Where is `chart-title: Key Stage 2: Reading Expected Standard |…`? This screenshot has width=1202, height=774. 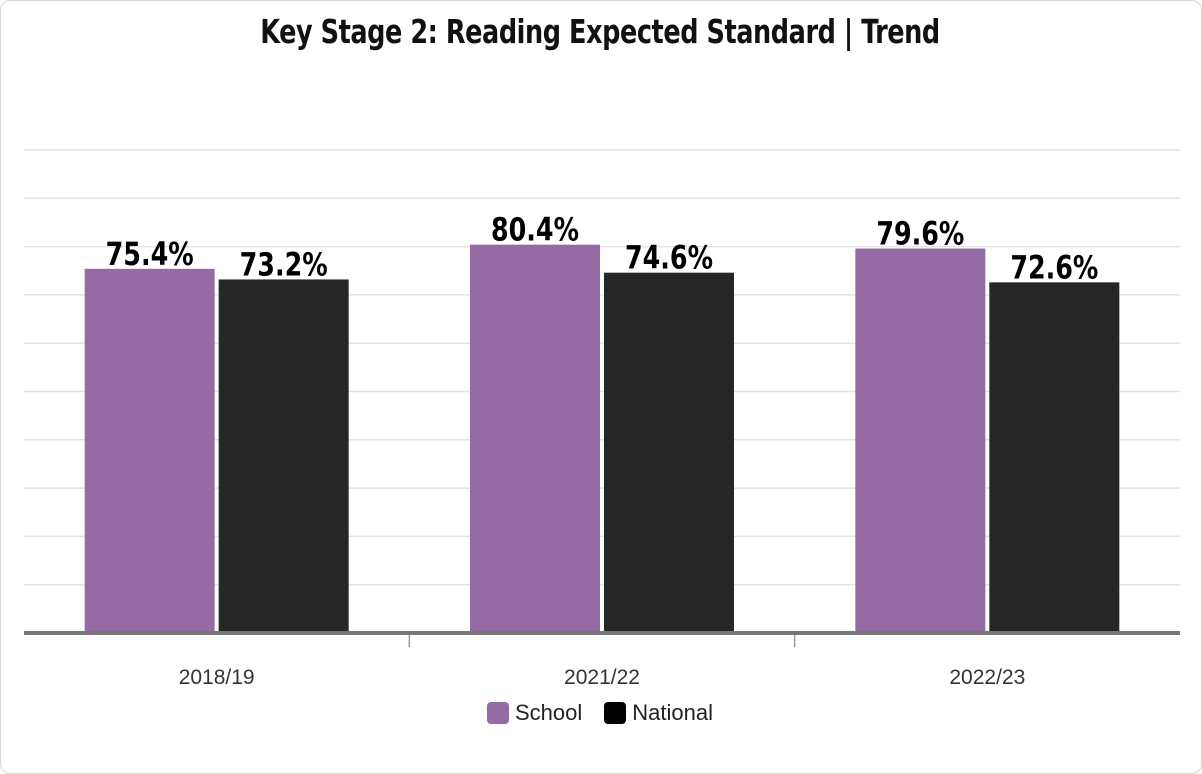 chart-title: Key Stage 2: Reading Expected Standard |… is located at coordinates (600, 31).